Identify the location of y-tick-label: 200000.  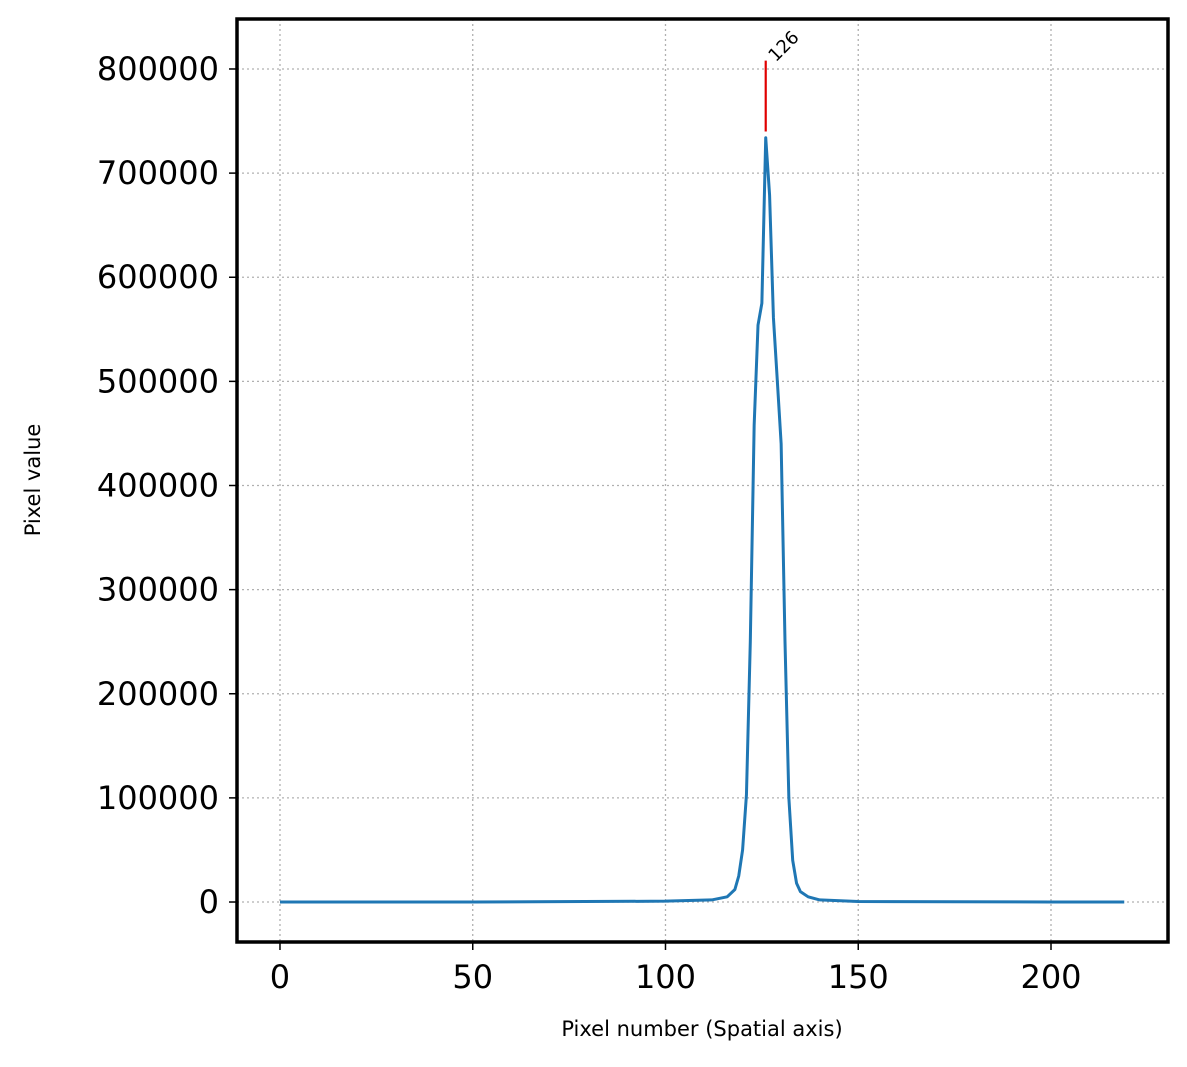
(158, 694).